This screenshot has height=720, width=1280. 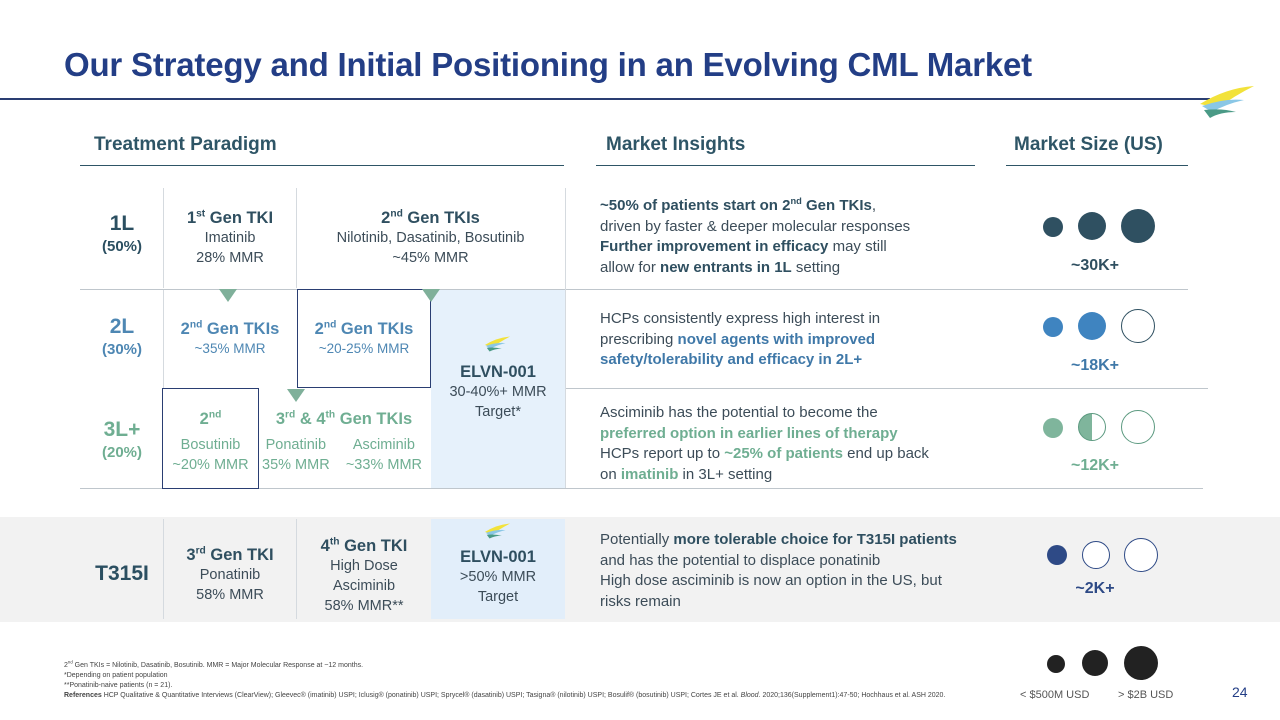 I want to click on cell-1l-1st-gen: 1st Gen TKI Imatinib 28% MMR, so click(x=230, y=237).